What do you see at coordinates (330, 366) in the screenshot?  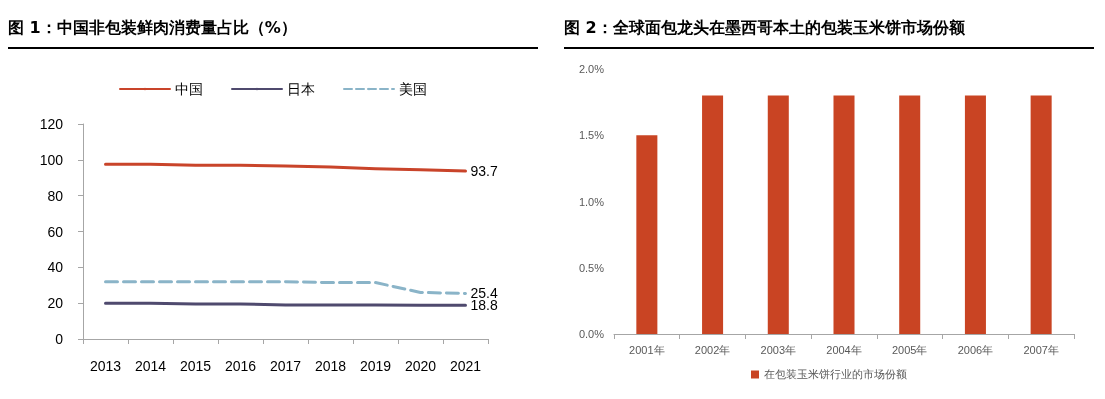 I see `x-tick-label: 2018` at bounding box center [330, 366].